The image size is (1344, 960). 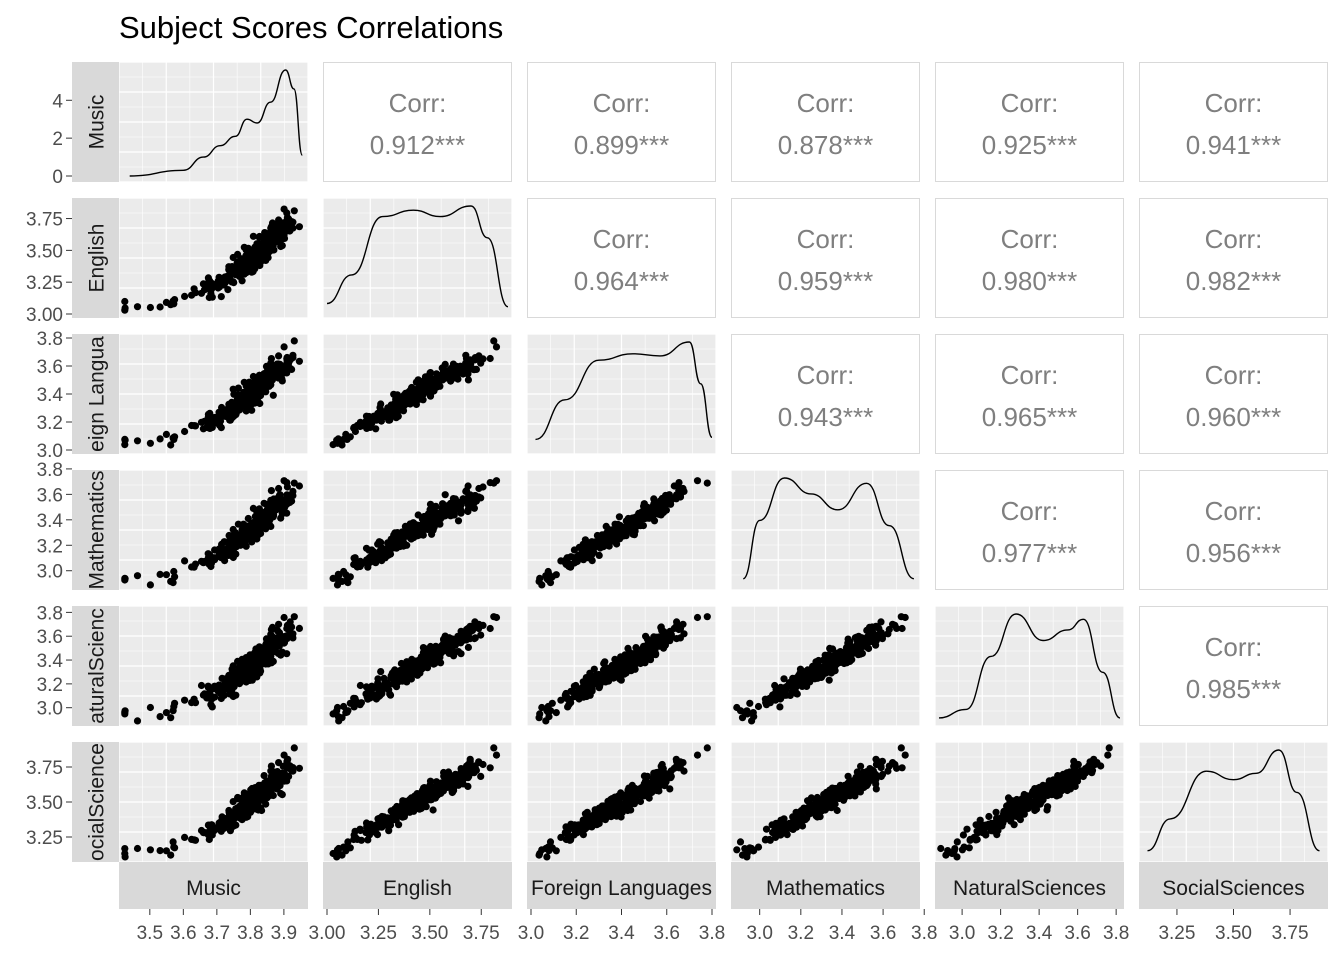 I want to click on corr-value: 0.959***, so click(x=825, y=281).